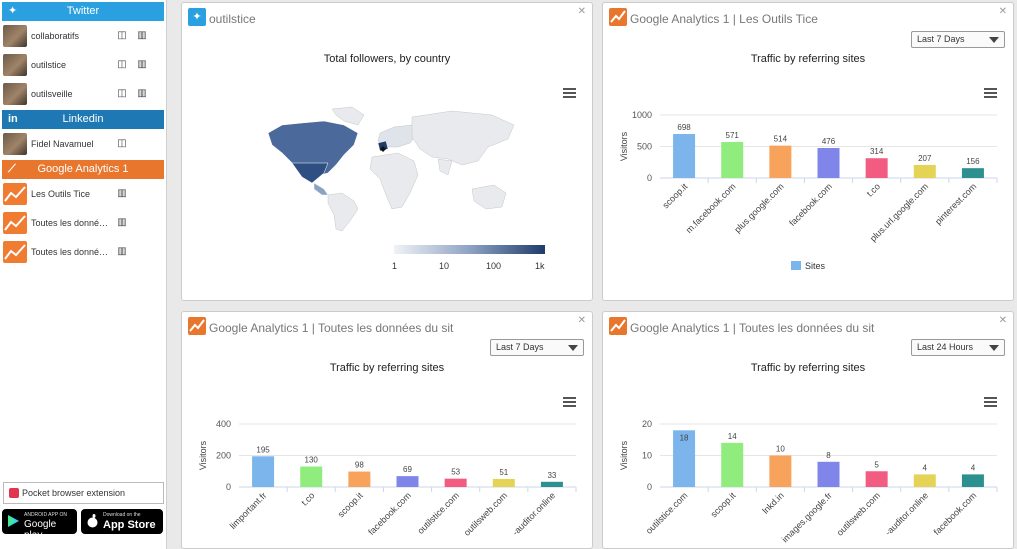 This screenshot has height=549, width=1017. I want to click on data-label: 18, so click(684, 437).